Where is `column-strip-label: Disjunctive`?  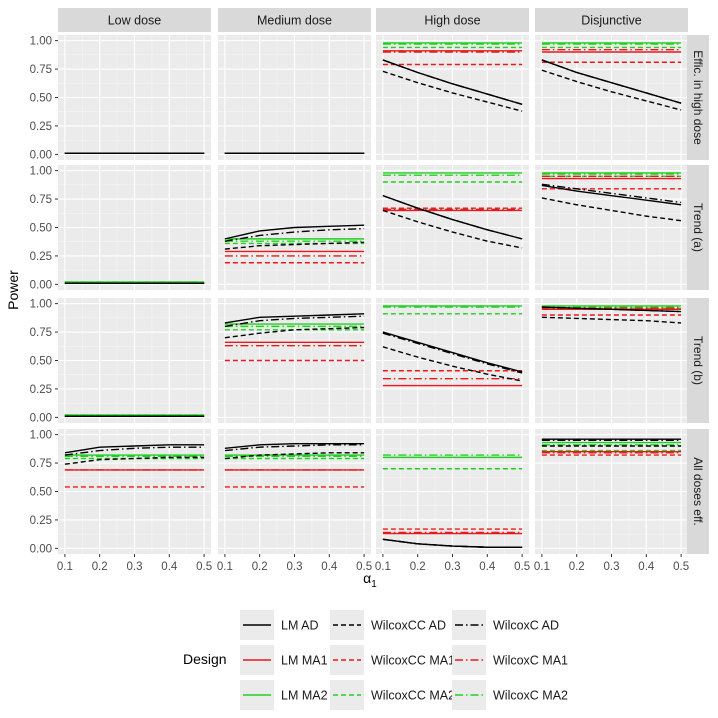
column-strip-label: Disjunctive is located at coordinates (611, 21).